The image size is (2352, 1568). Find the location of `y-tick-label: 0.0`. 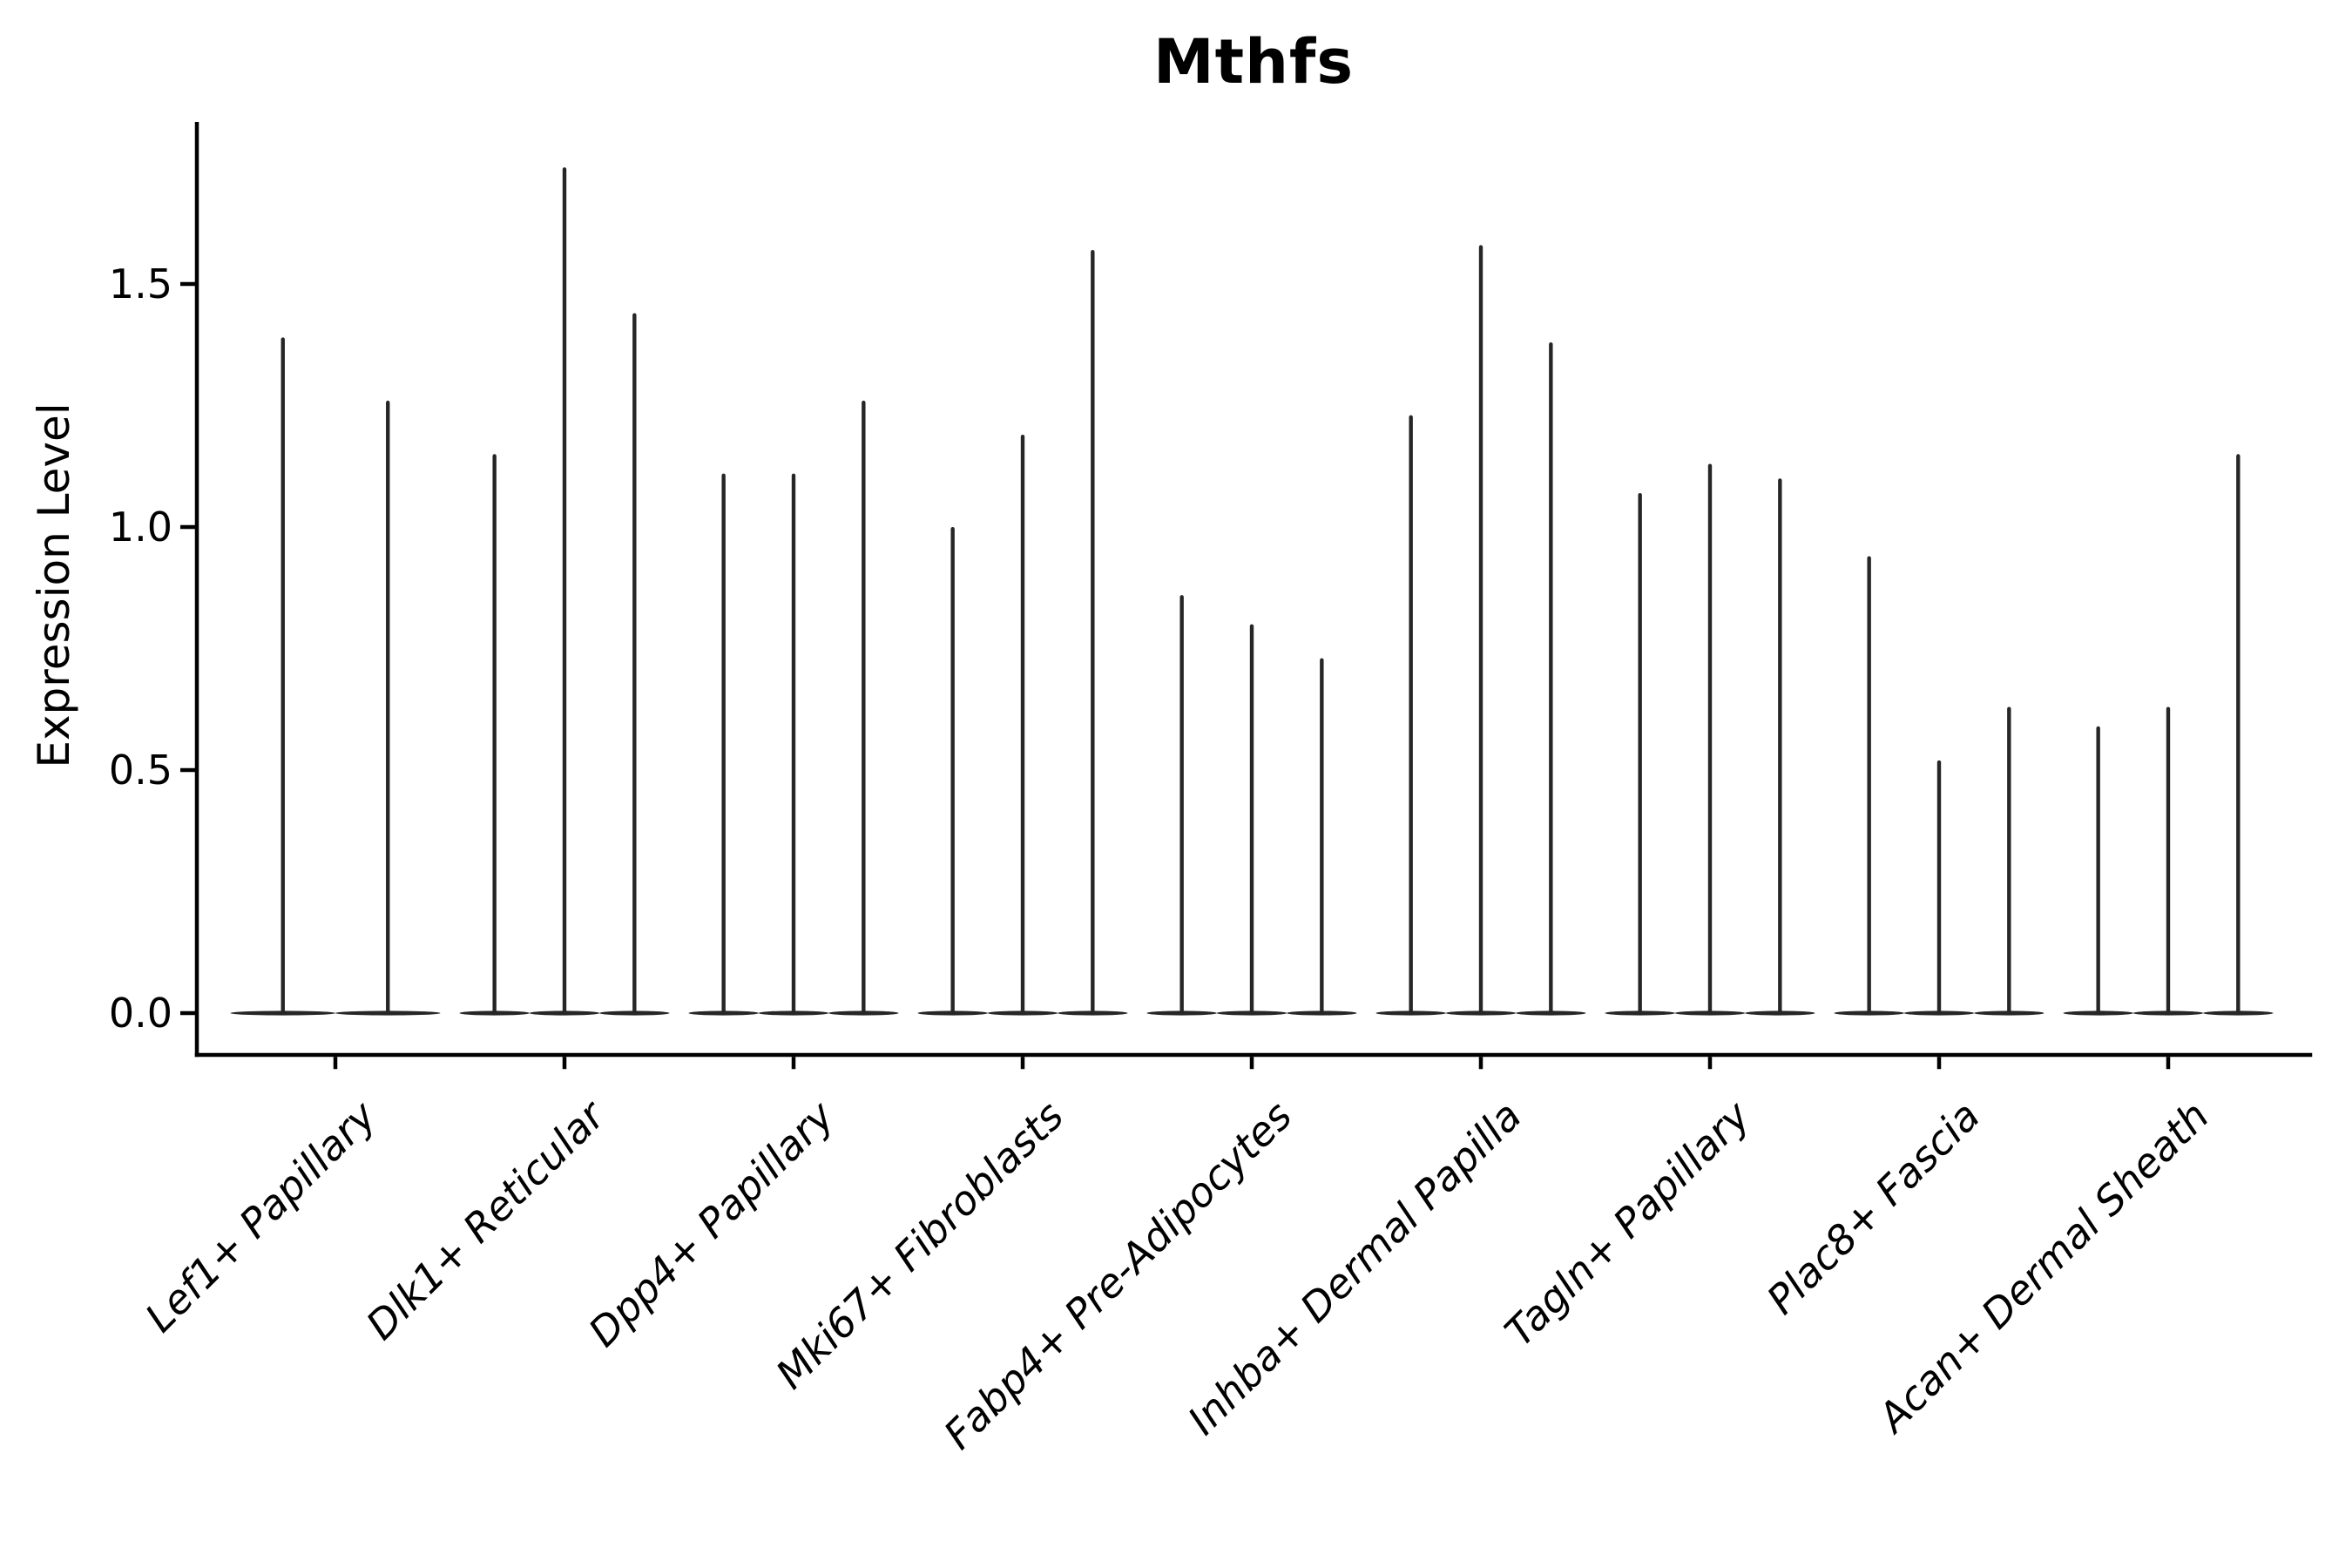

y-tick-label: 0.0 is located at coordinates (140, 1014).